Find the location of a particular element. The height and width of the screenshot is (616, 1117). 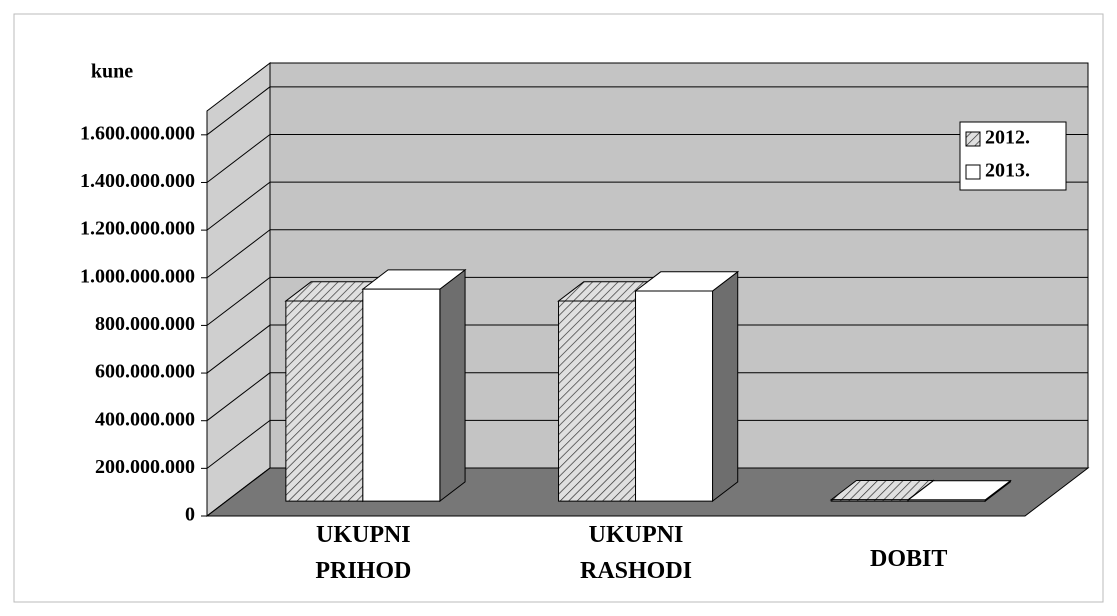

y-tick-label: 600.000.000 is located at coordinates (145, 372).